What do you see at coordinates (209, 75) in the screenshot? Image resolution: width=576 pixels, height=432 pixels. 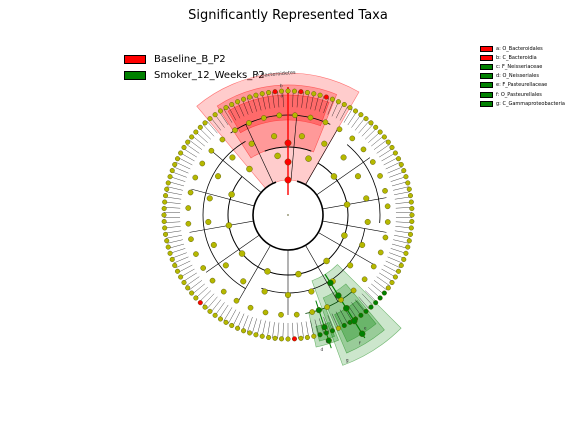 I see `legend-label-smoker: Smoker_12_Weeks_P2` at bounding box center [209, 75].